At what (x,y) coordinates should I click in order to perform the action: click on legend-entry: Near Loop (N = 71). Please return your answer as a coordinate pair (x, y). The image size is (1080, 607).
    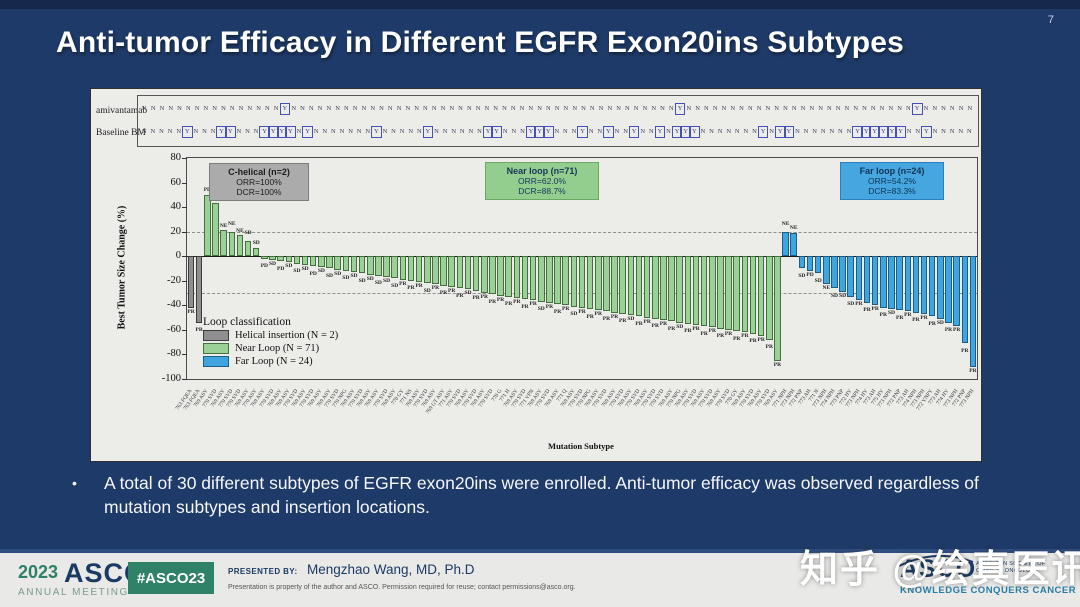
    Looking at the image, I should click on (303, 348).